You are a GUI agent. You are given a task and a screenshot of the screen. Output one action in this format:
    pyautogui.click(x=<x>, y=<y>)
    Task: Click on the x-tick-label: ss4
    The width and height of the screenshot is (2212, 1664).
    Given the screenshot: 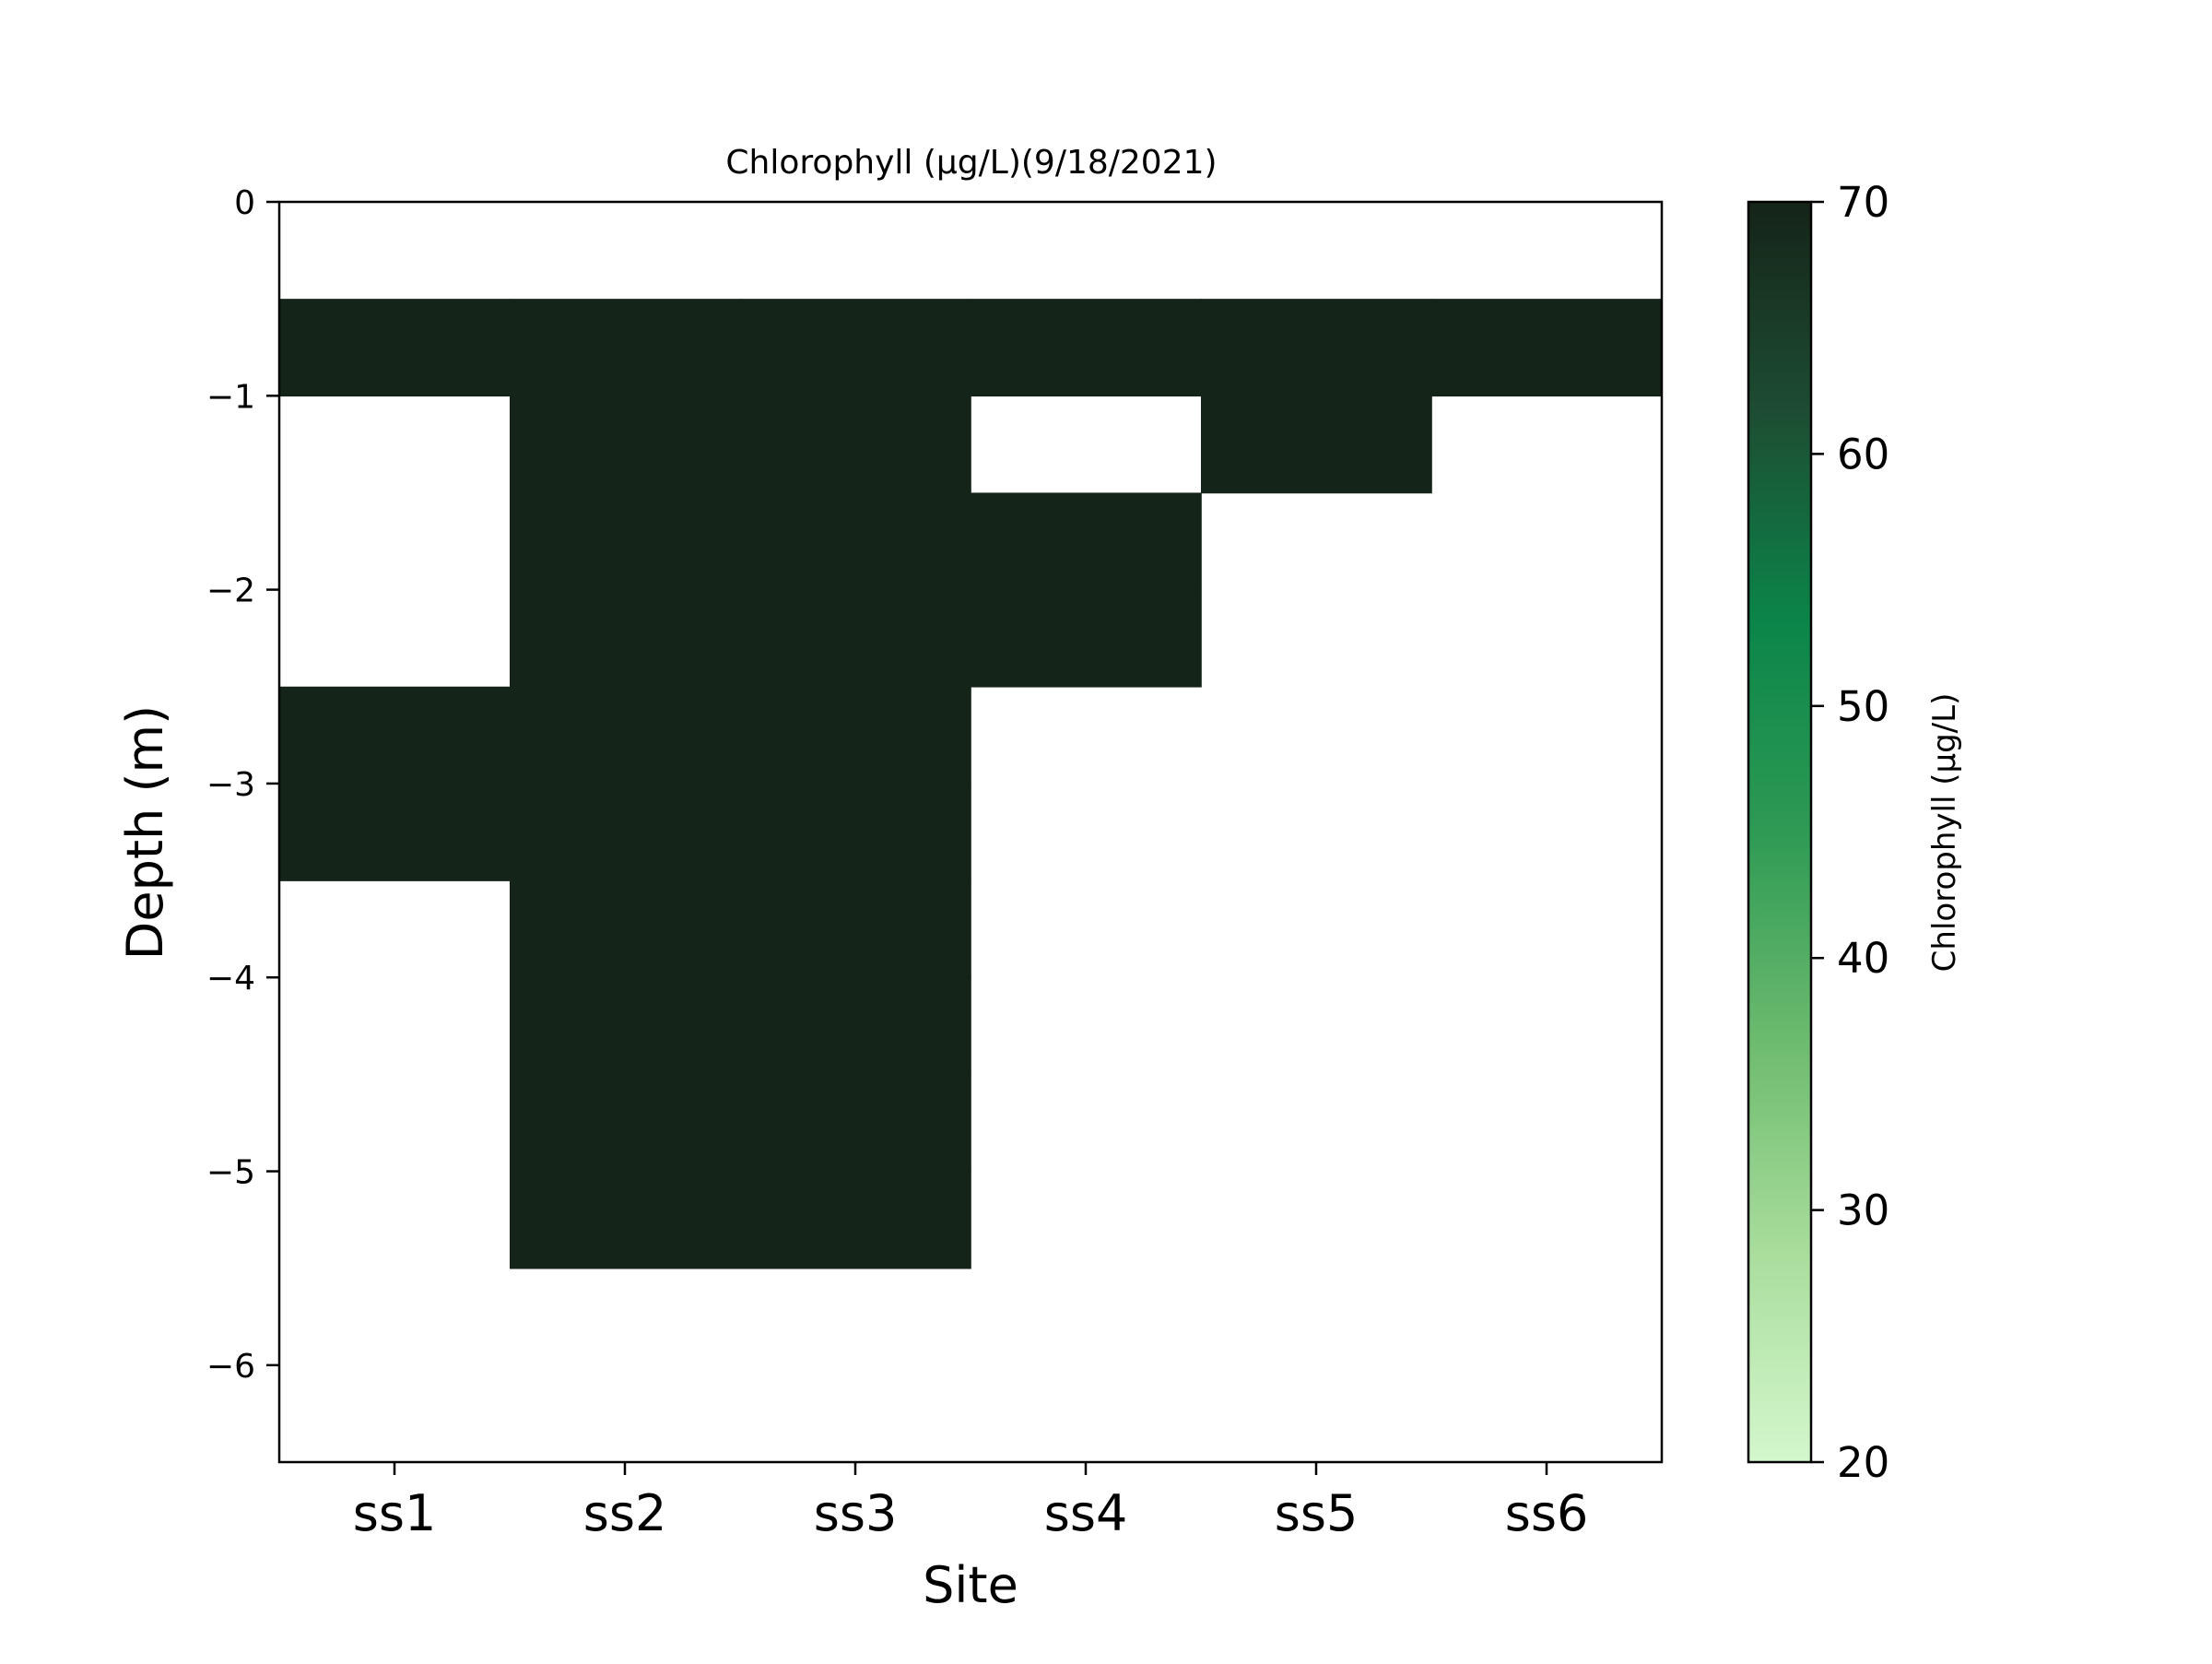 What is the action you would take?
    pyautogui.click(x=1086, y=1513)
    